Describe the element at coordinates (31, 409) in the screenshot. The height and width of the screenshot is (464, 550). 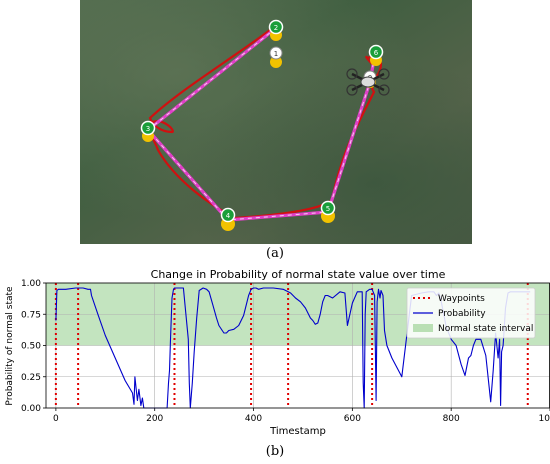
I see `y-tick-label: 0.00` at that location.